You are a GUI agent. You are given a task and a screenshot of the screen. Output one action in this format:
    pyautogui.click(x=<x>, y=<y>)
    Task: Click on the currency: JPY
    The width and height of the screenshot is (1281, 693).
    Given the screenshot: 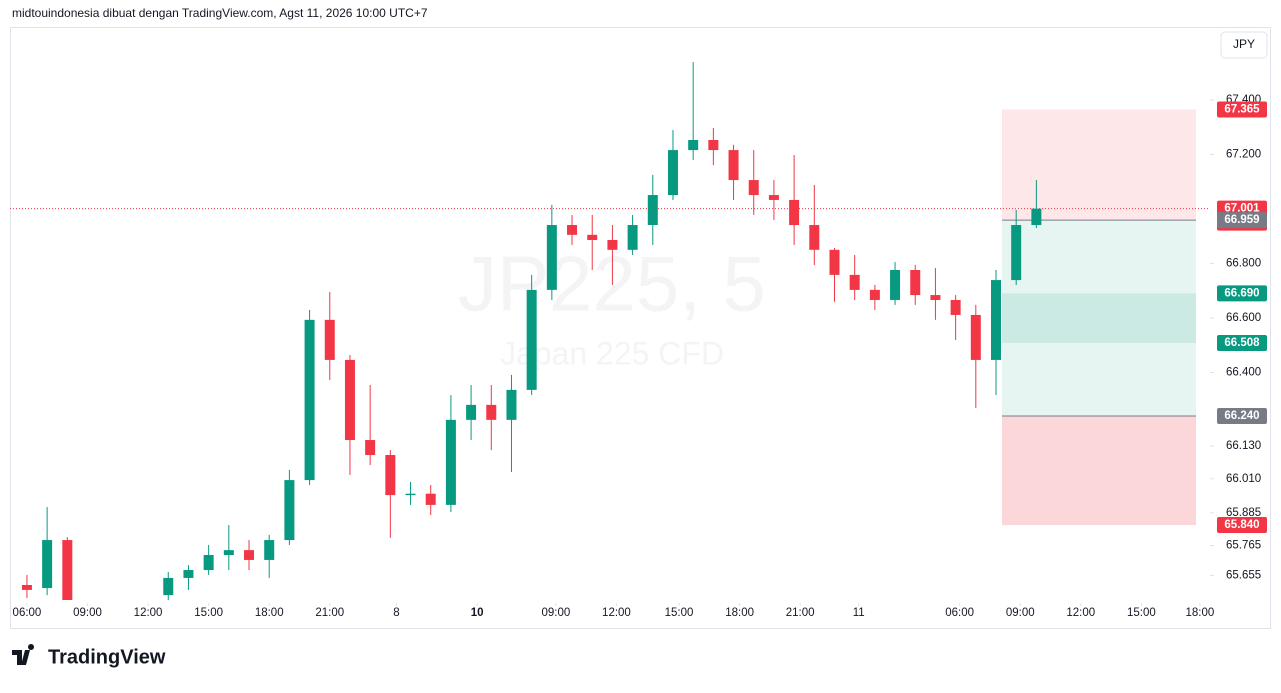 What is the action you would take?
    pyautogui.click(x=1244, y=44)
    